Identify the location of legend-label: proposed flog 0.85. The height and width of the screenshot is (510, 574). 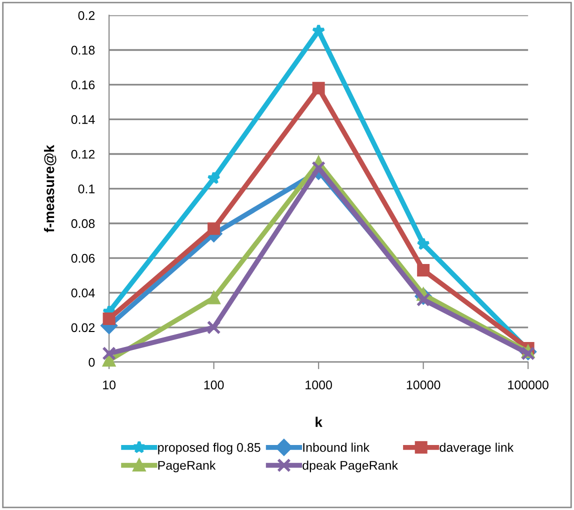
(209, 448).